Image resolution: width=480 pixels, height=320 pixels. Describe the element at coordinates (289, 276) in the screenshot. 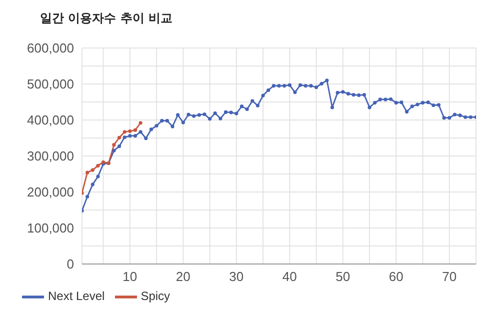

I see `x-tick-label: 40` at that location.